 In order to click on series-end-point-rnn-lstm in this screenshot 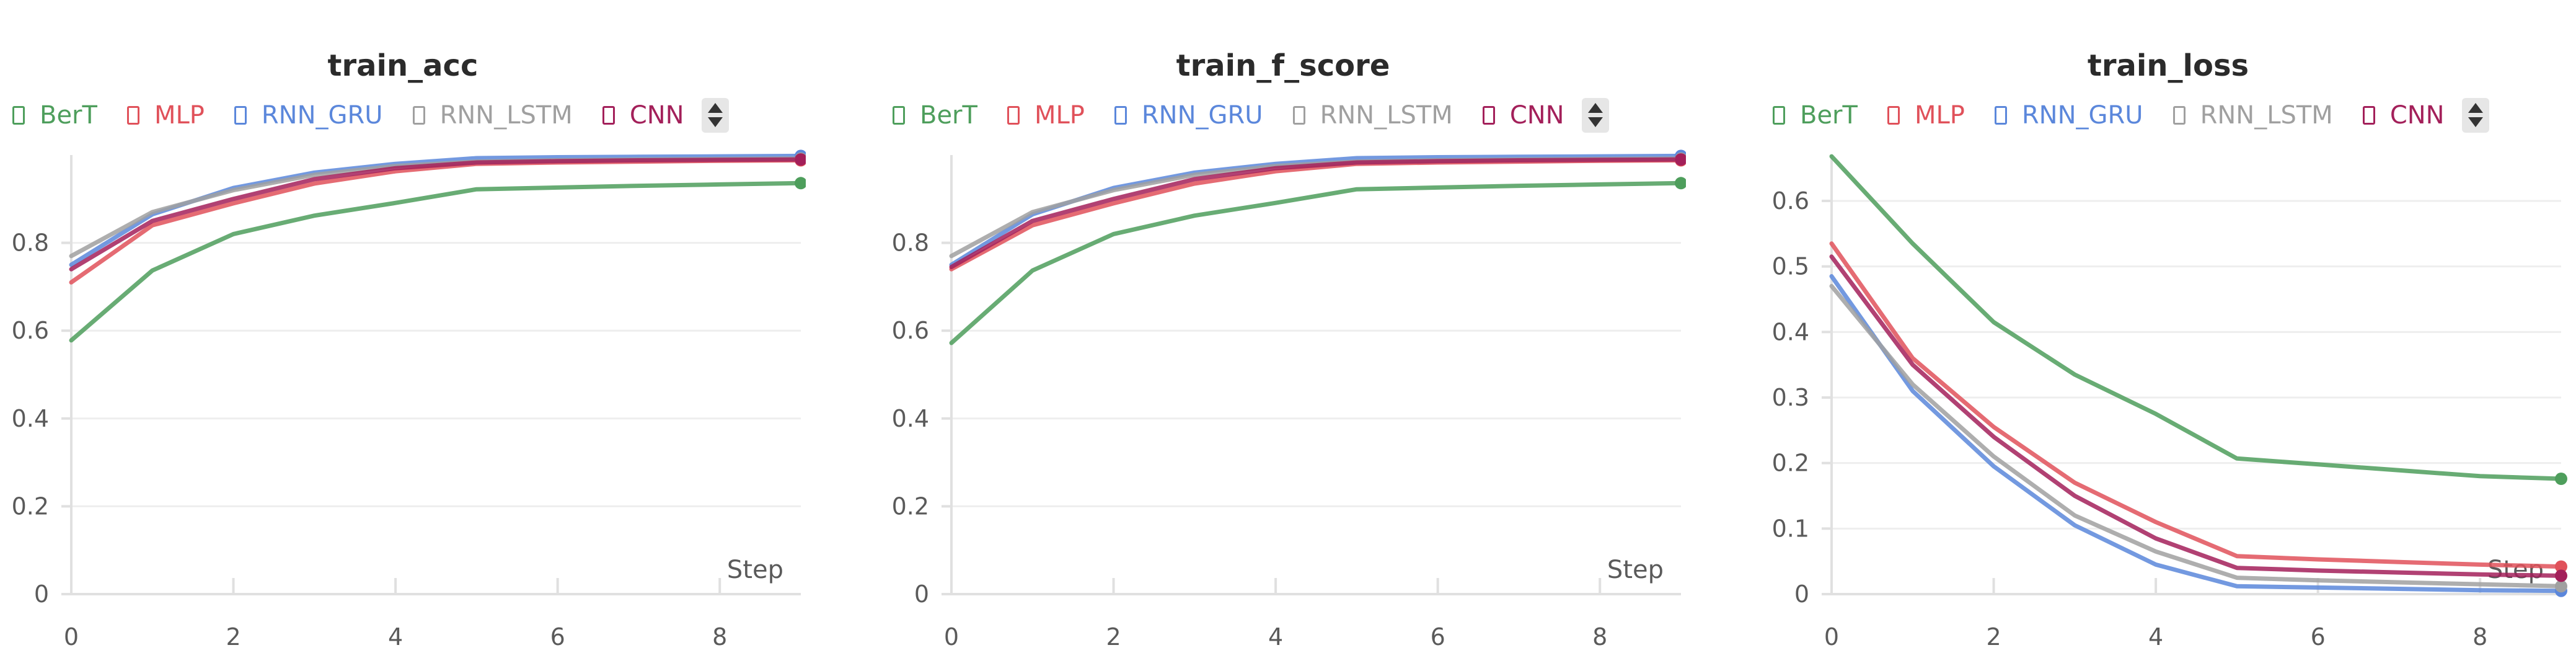, I will do `click(2561, 586)`.